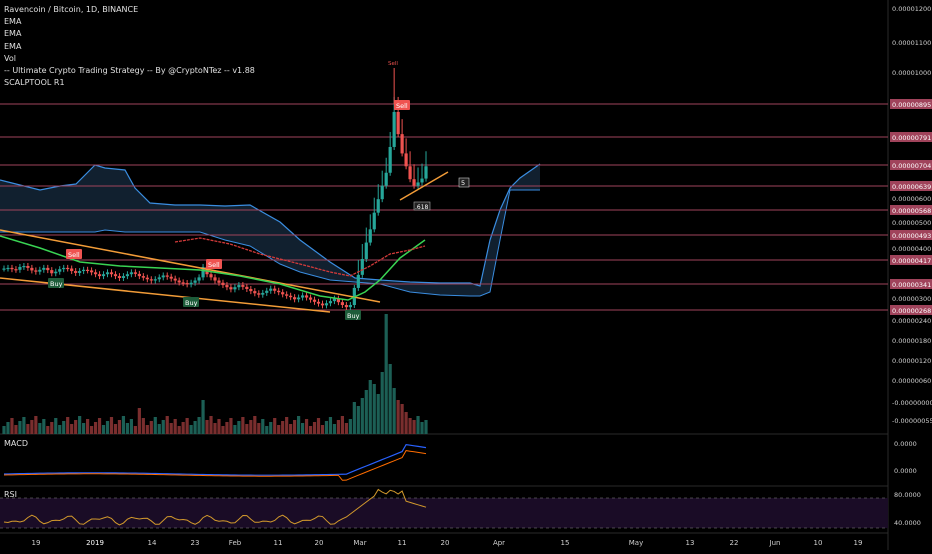 This screenshot has height=554, width=932. I want to click on ema-slow-line, so click(300, 257).